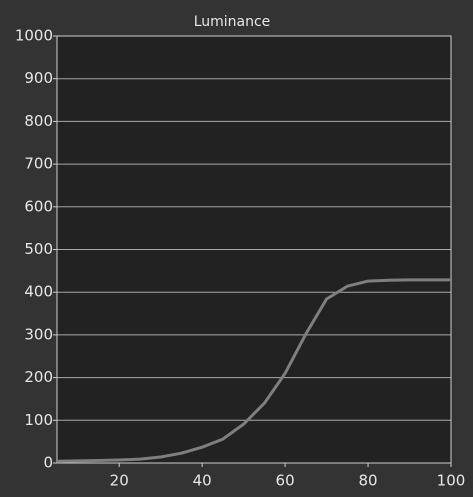 Image resolution: width=473 pixels, height=497 pixels. I want to click on y-tick-label: 400, so click(38, 292).